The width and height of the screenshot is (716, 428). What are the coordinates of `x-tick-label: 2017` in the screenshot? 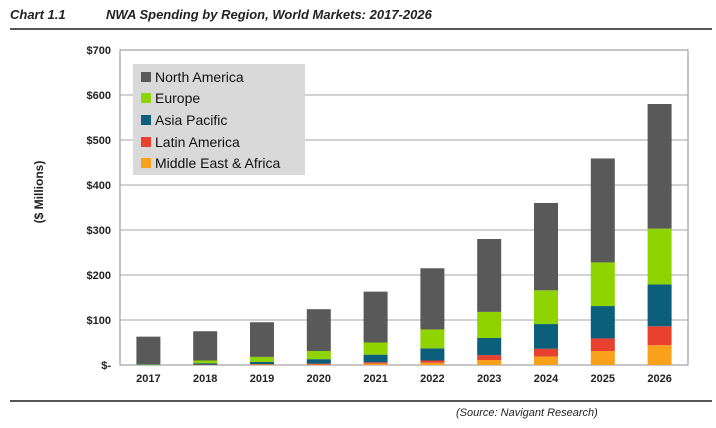 It's located at (148, 379).